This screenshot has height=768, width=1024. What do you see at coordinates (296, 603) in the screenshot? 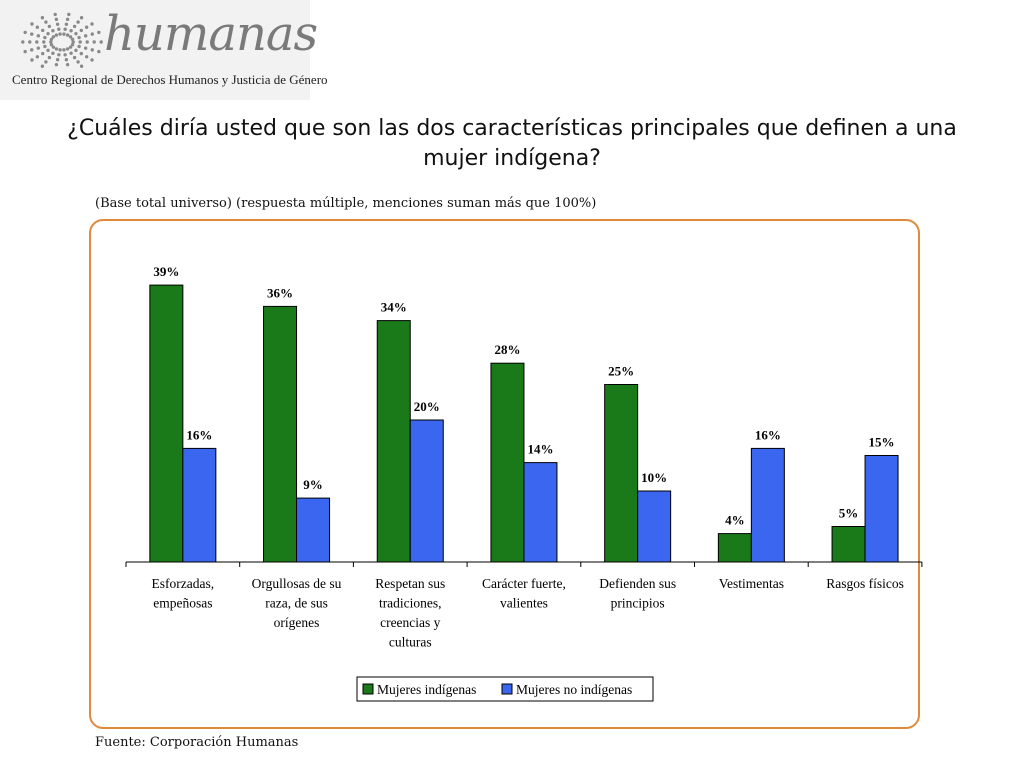
I see `category-label-line: raza, de sus` at bounding box center [296, 603].